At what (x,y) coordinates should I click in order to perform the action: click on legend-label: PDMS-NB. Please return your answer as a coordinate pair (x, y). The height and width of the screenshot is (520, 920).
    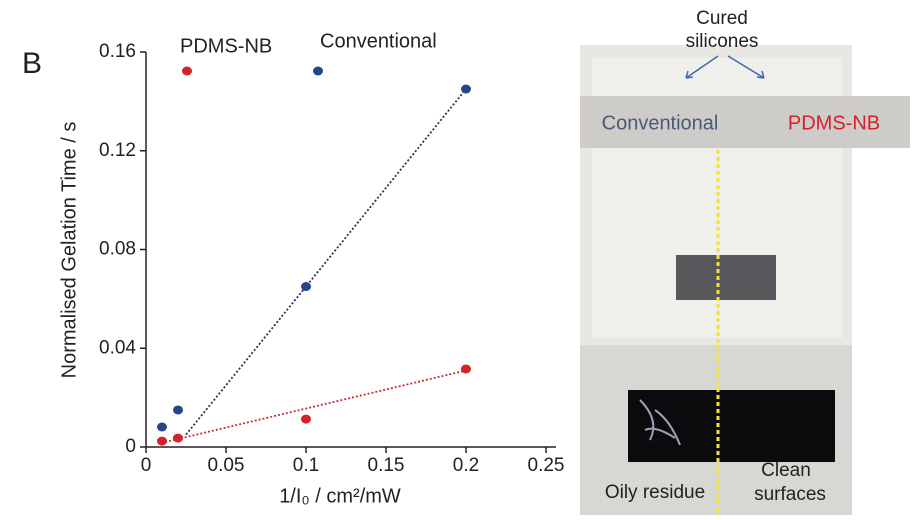
    Looking at the image, I should click on (226, 46).